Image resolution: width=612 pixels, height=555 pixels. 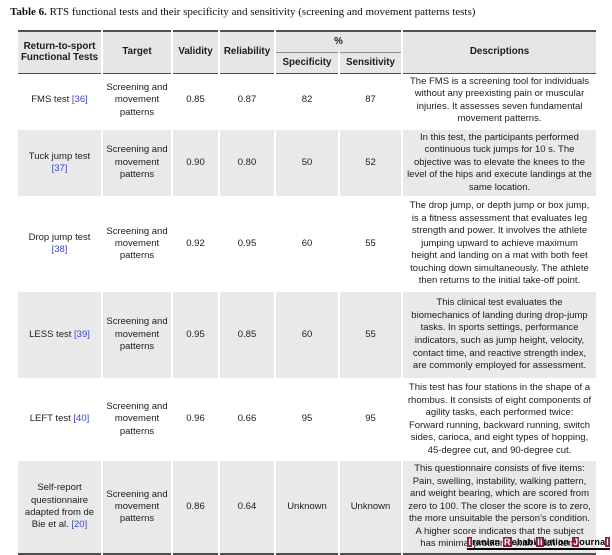 I want to click on validity-cell: 0.95, so click(x=195, y=335).